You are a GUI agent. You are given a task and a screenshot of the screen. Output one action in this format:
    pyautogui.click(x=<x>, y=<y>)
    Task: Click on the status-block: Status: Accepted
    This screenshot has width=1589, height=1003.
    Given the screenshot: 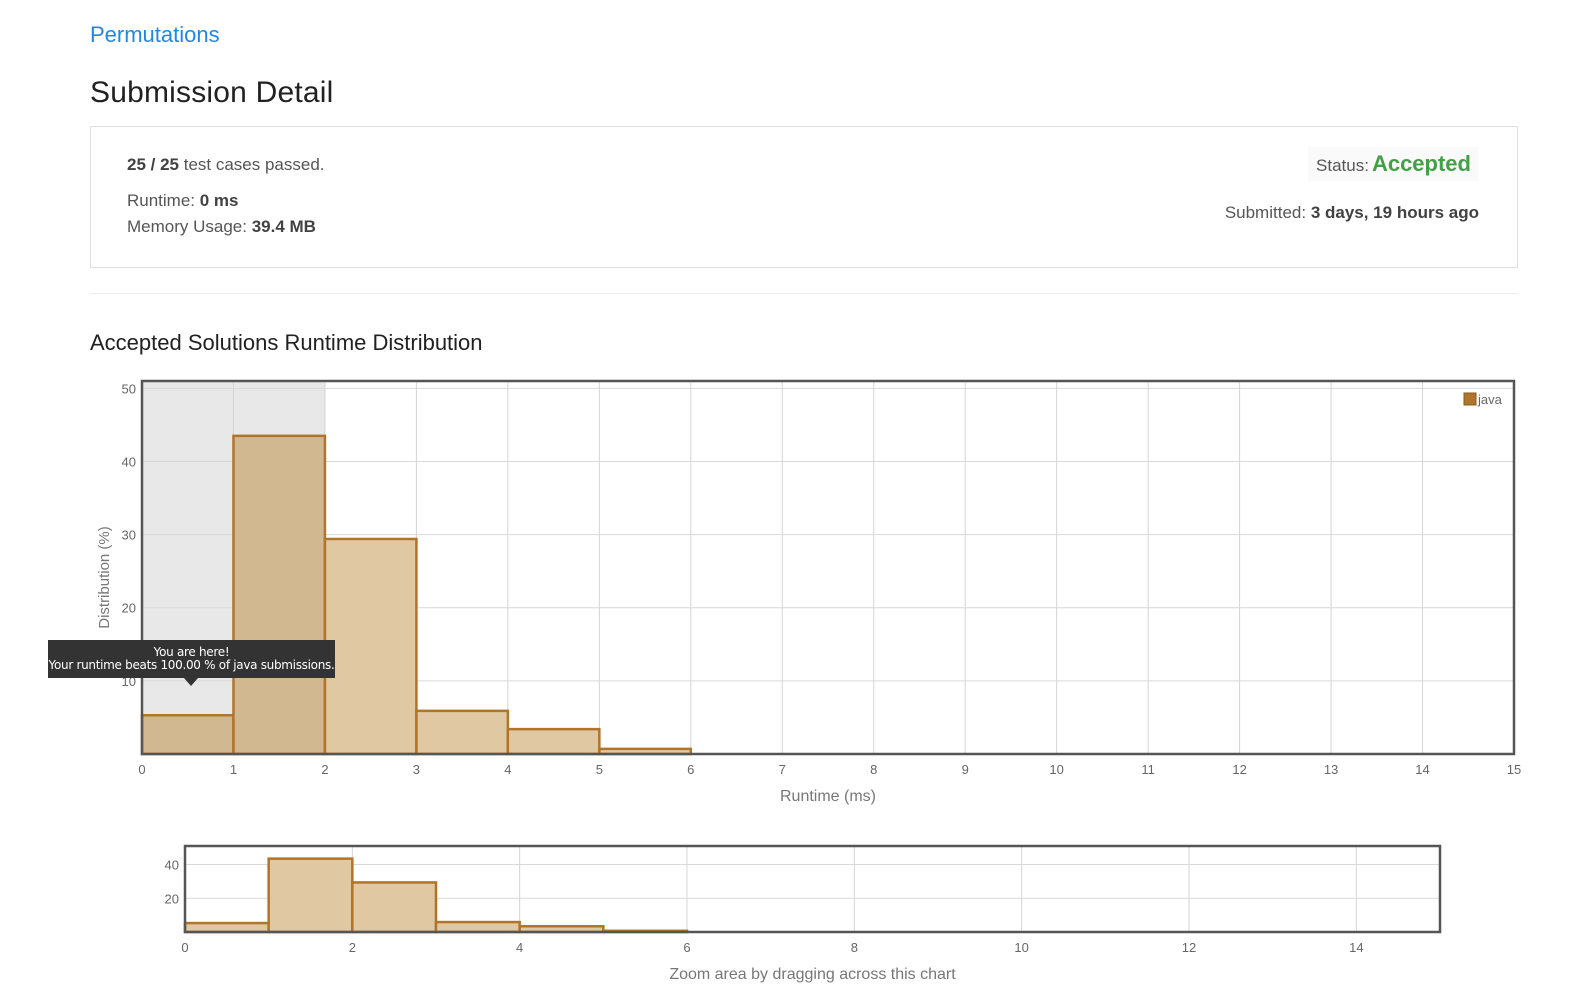 What is the action you would take?
    pyautogui.click(x=1393, y=164)
    